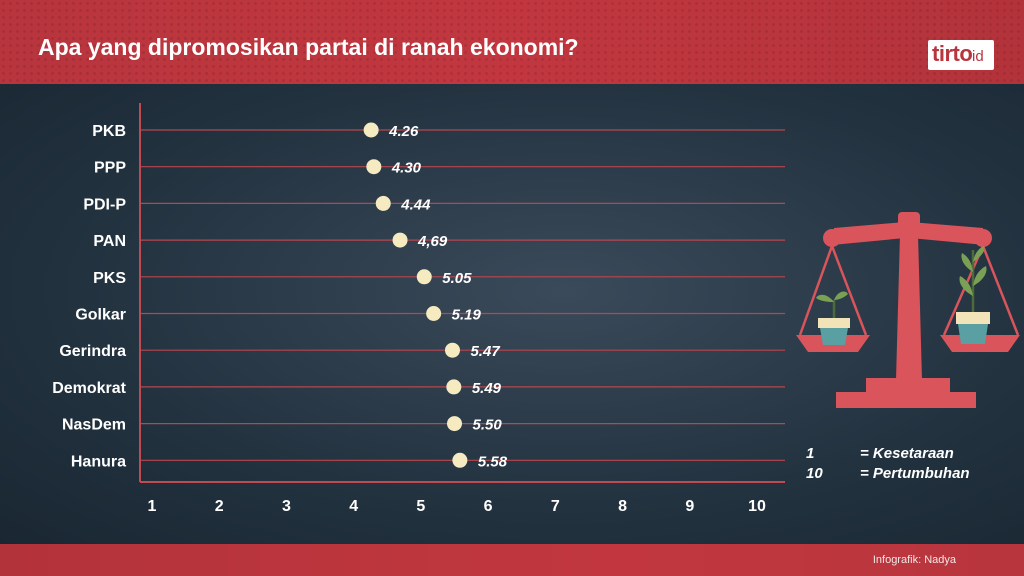  Describe the element at coordinates (432, 241) in the screenshot. I see `value-label: 4,69` at that location.